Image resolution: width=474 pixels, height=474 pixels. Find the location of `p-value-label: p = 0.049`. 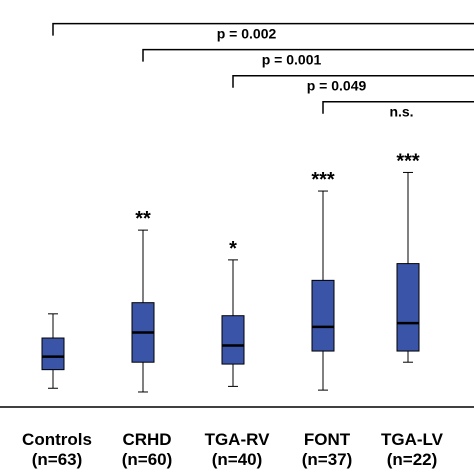

p-value-label: p = 0.049 is located at coordinates (337, 86).